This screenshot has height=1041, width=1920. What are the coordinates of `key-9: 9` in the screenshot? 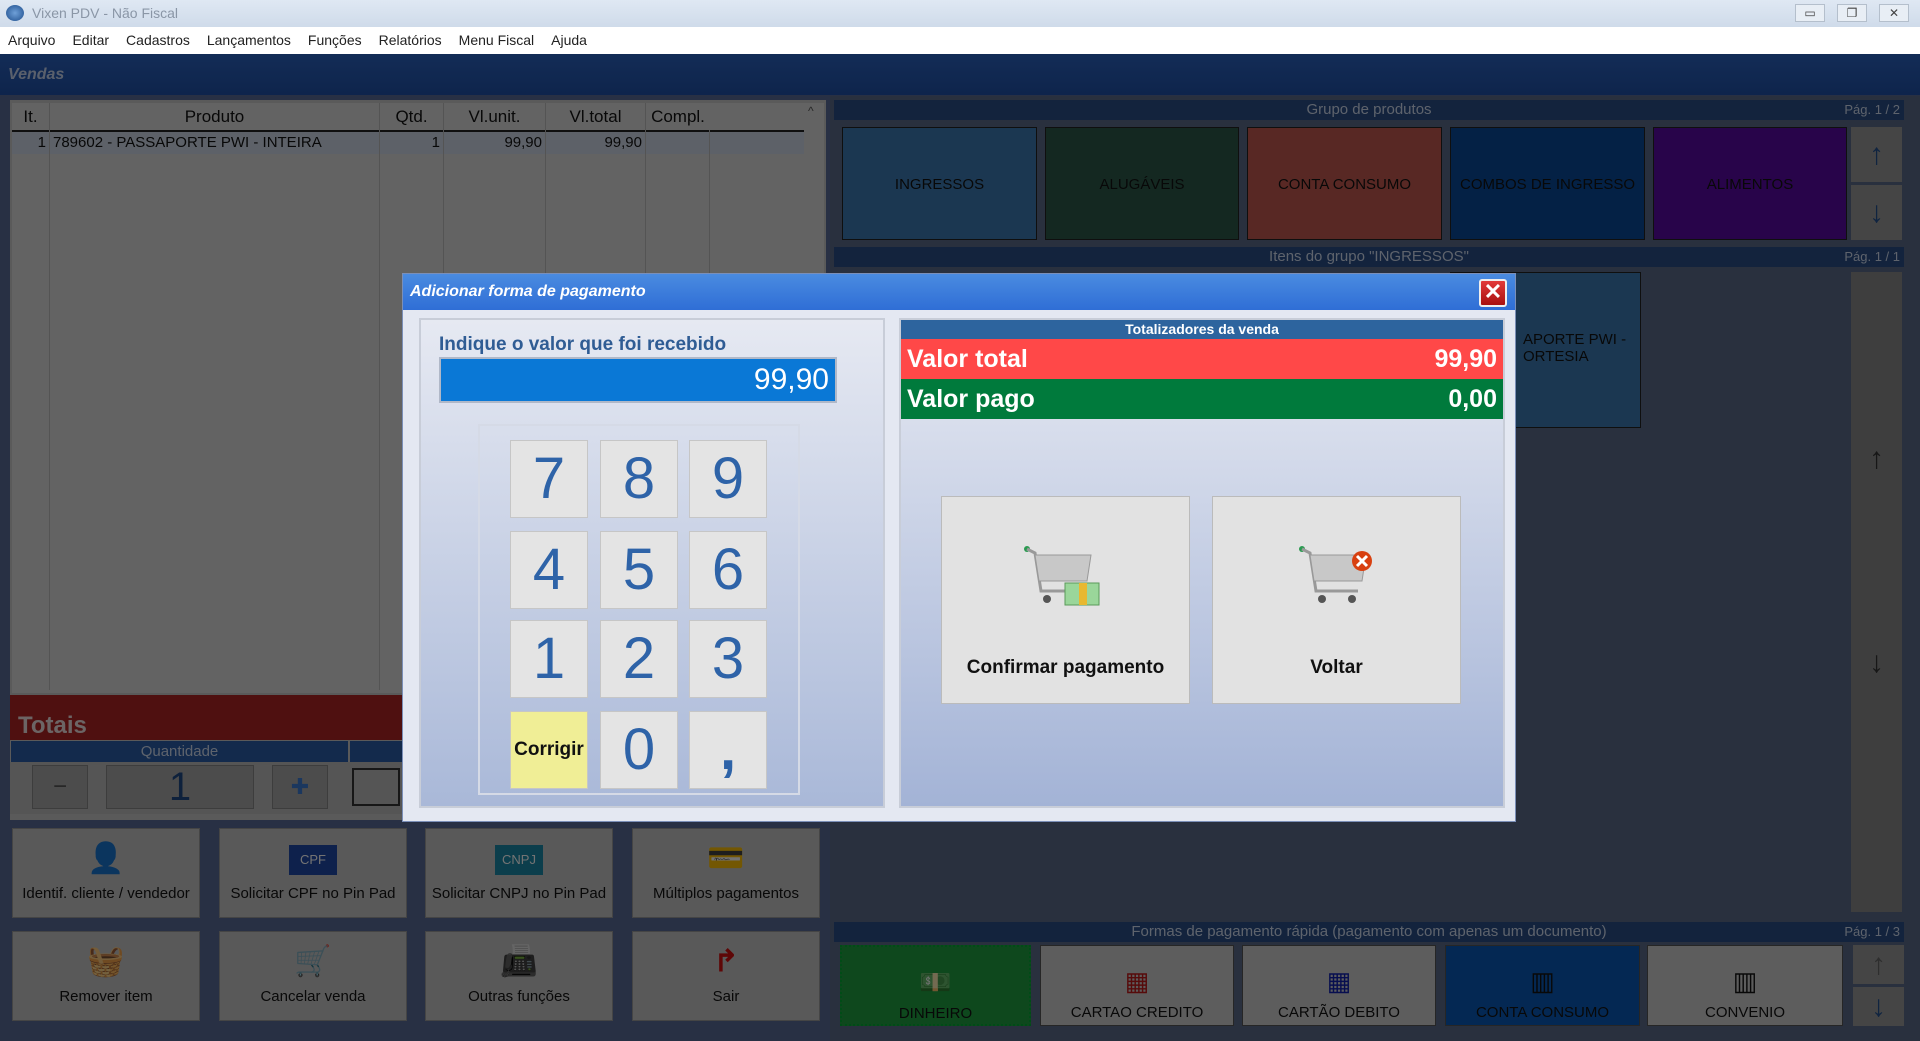 It's located at (728, 479).